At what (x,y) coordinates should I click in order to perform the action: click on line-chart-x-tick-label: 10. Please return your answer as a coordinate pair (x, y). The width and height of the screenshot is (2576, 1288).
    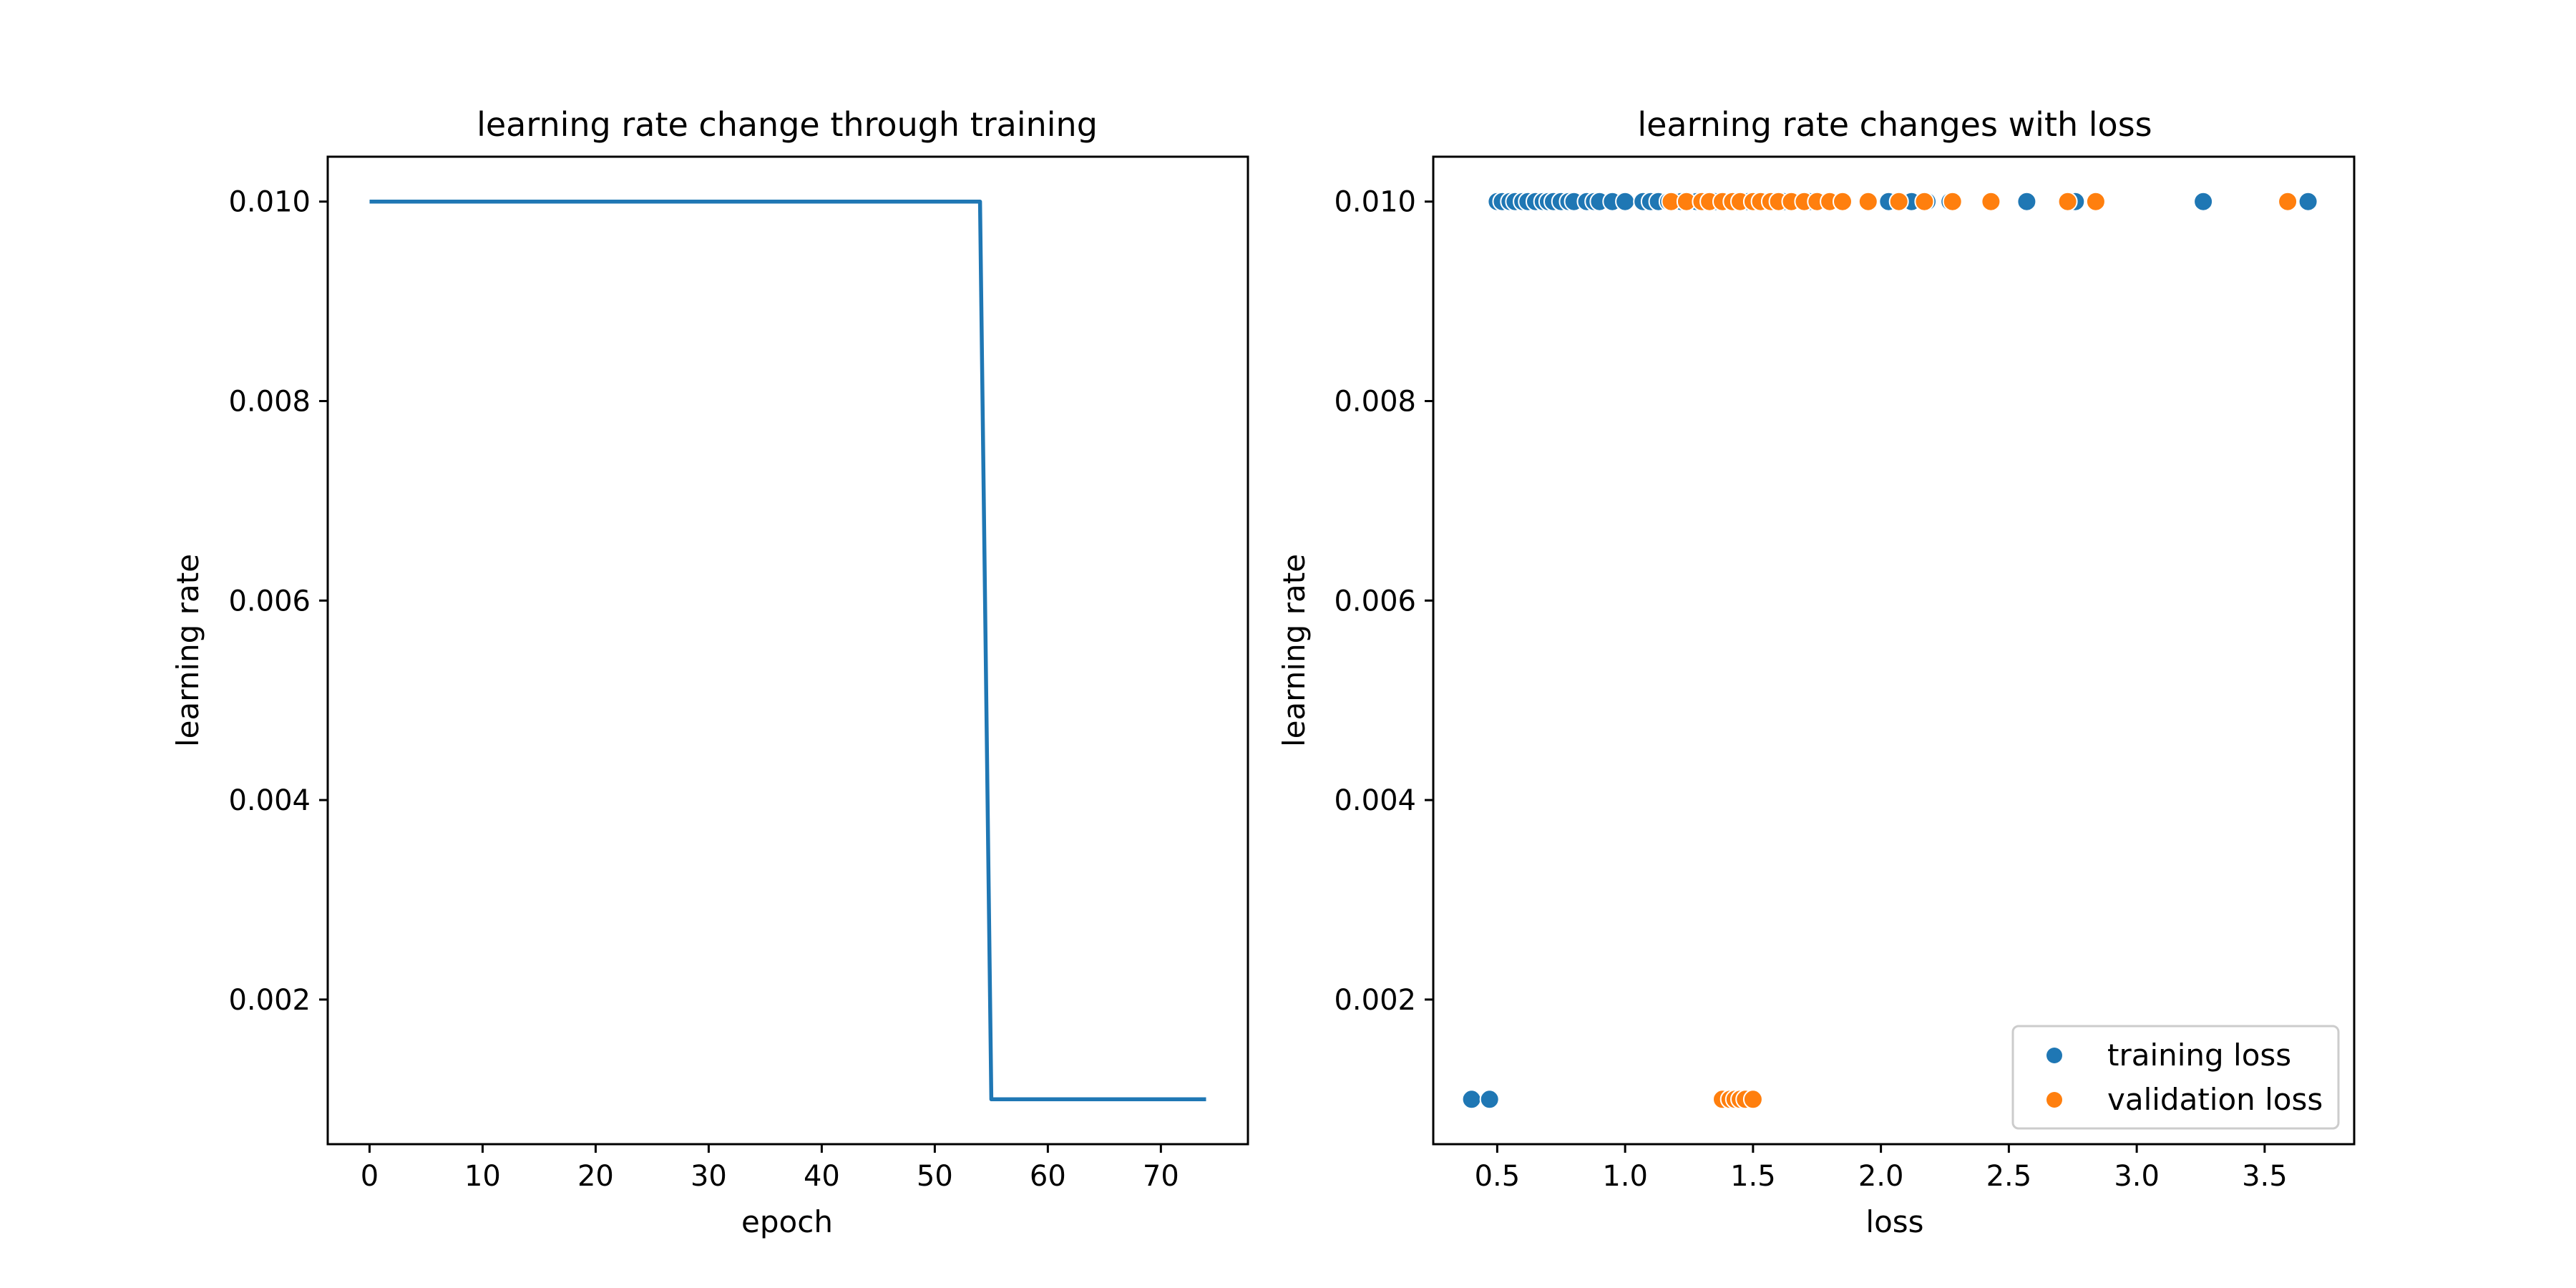
    Looking at the image, I should click on (482, 1176).